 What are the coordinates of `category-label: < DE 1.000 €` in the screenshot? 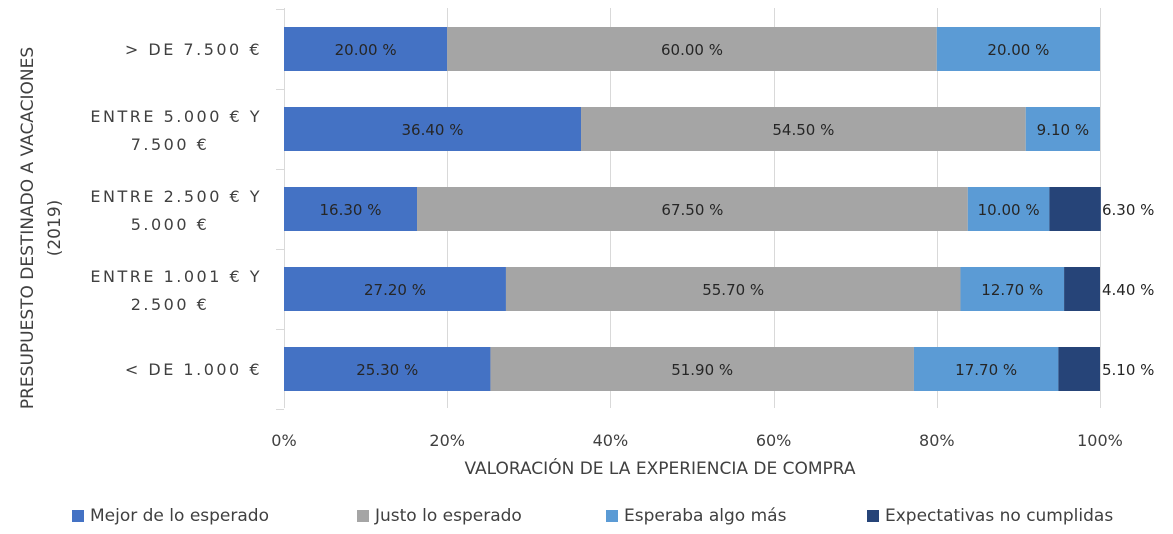 It's located at (193, 369).